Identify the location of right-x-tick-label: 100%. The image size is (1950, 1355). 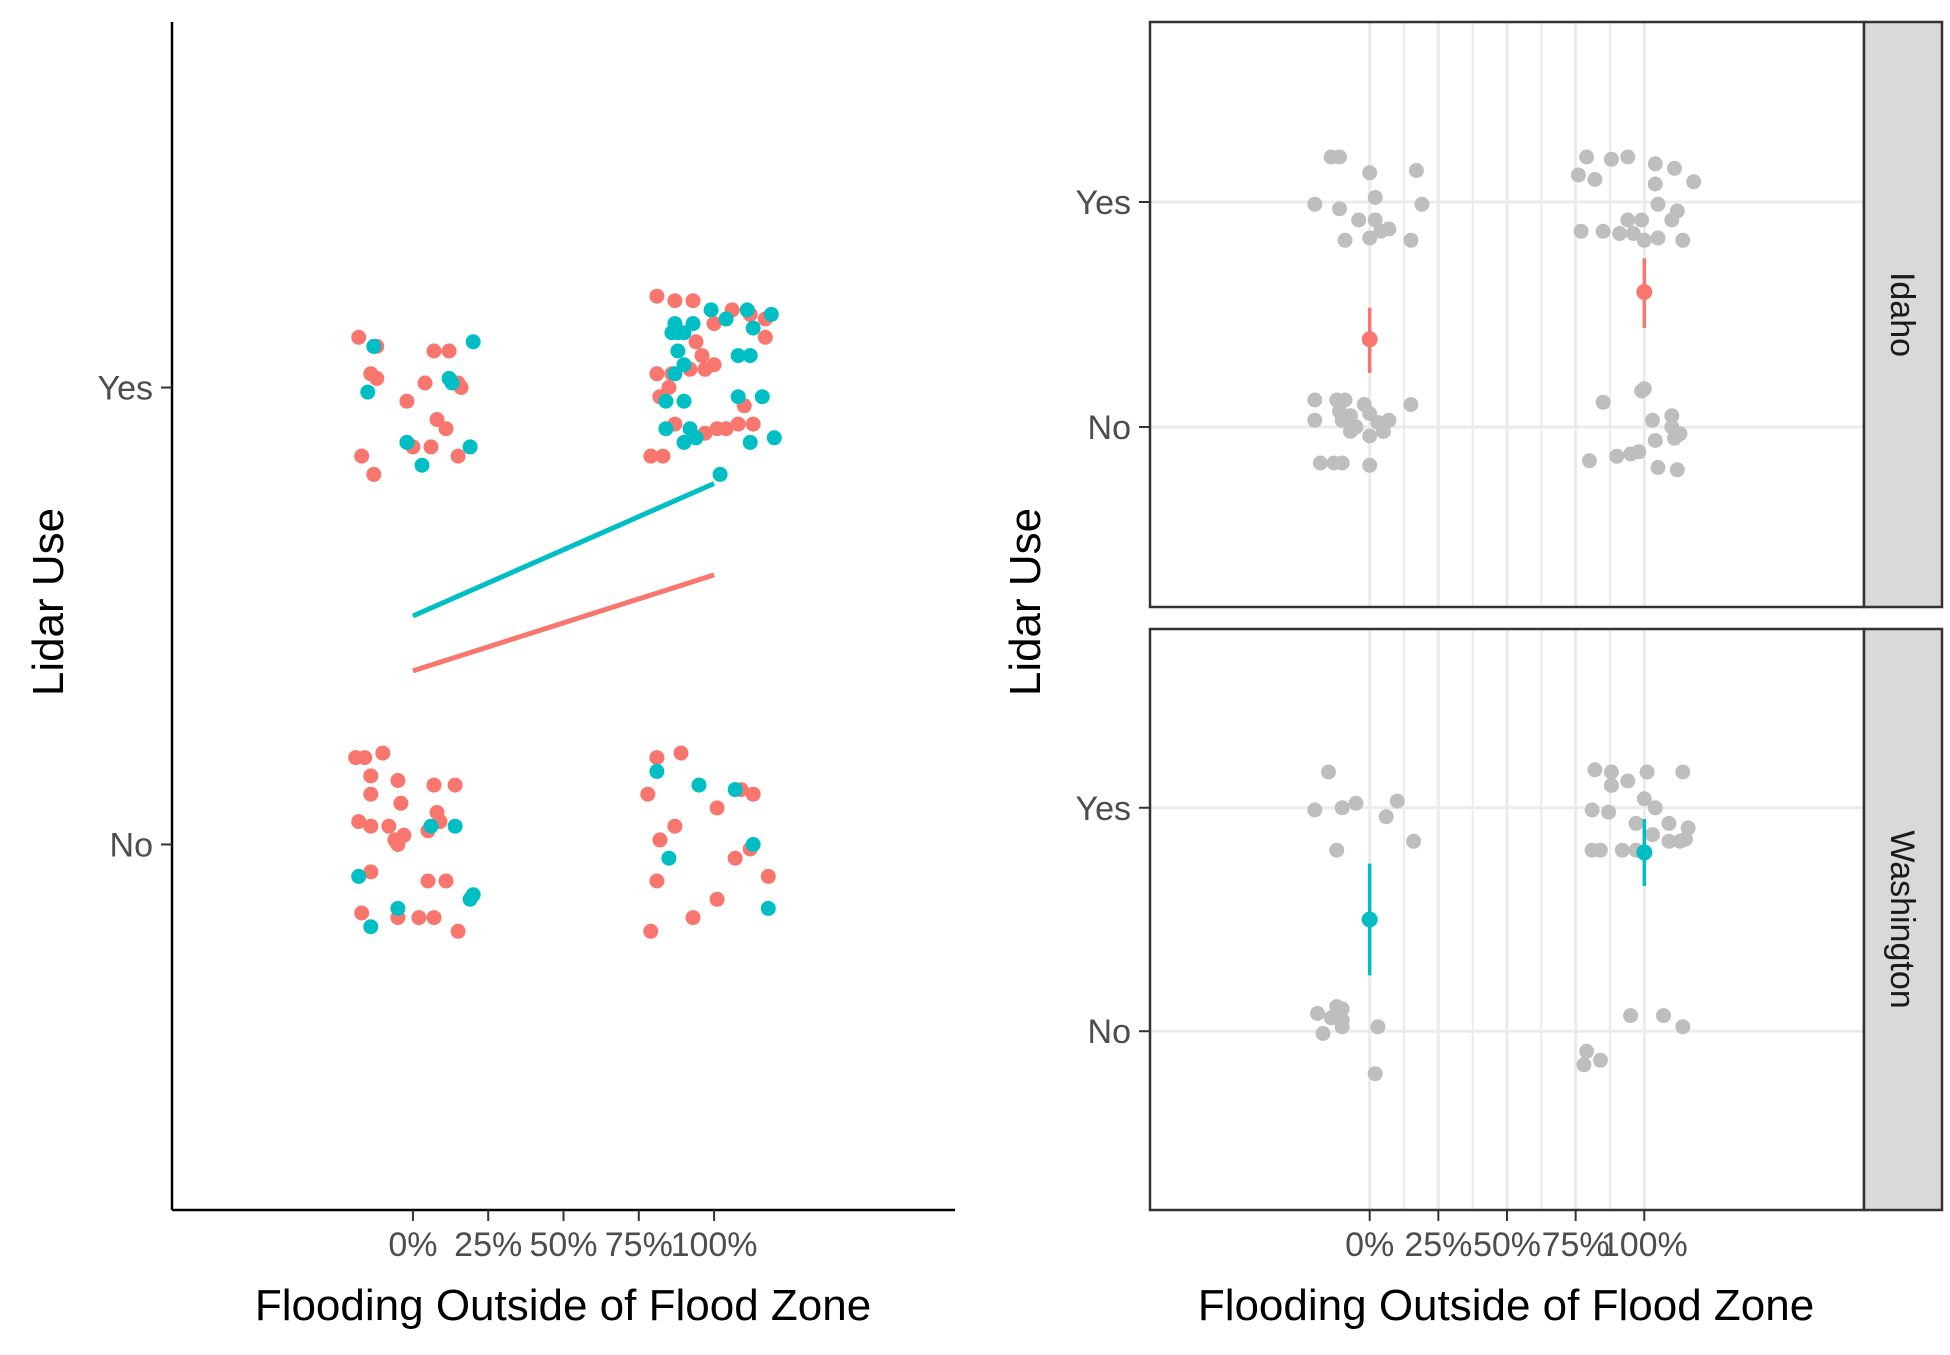
(1644, 1245).